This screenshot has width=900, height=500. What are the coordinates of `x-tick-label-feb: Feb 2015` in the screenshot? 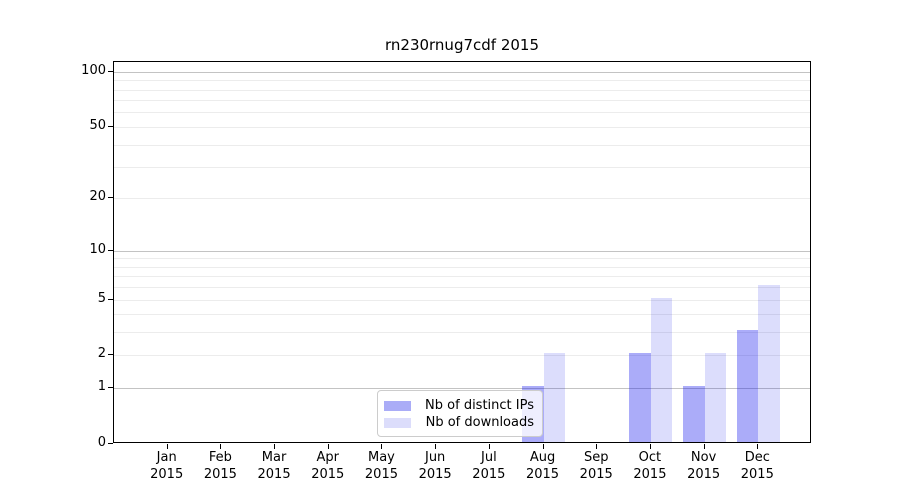 It's located at (220, 466).